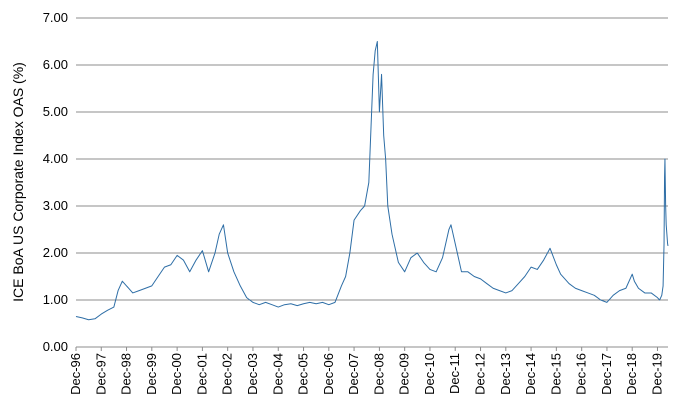 The width and height of the screenshot is (689, 419). I want to click on x-tick-label: Dec-00, so click(176, 374).